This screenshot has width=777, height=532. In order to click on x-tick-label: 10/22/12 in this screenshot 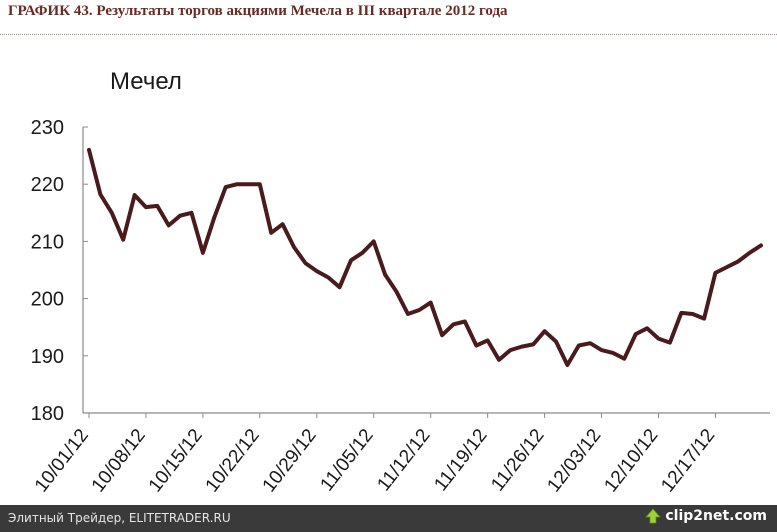, I will do `click(233, 460)`.